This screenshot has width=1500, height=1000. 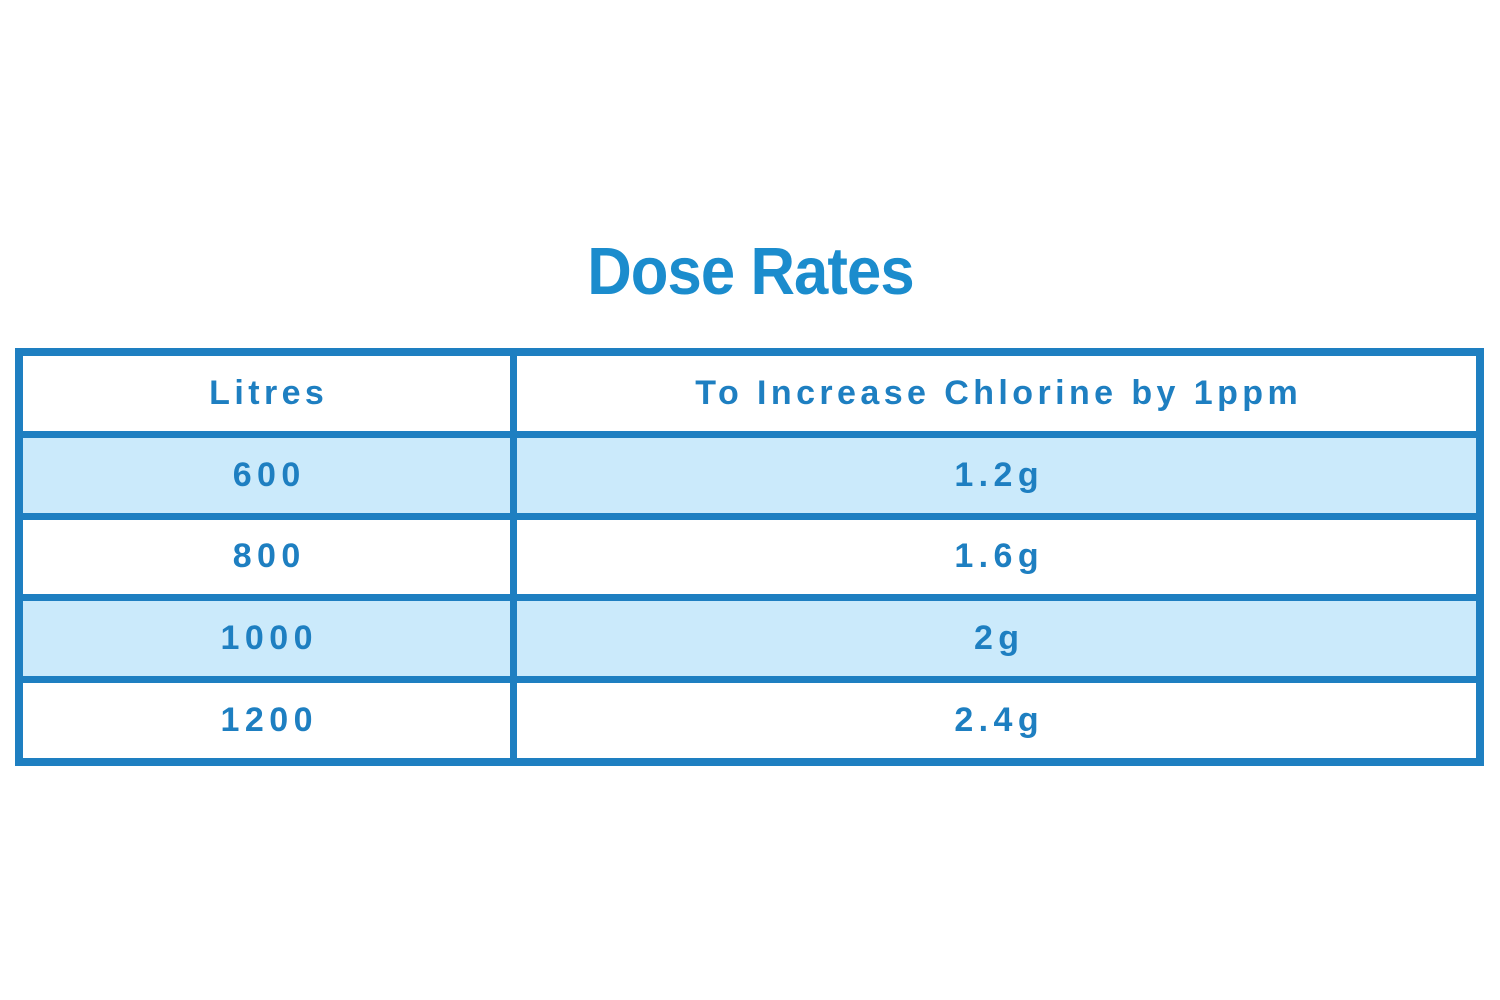 I want to click on cell-dose-800: 1.6g, so click(x=996, y=557).